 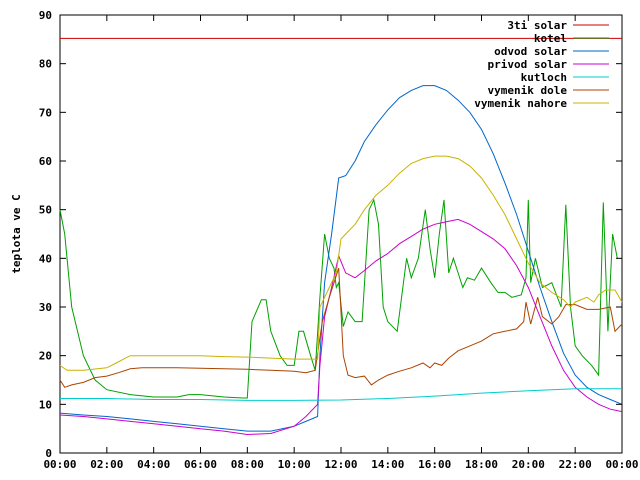 What do you see at coordinates (340, 464) in the screenshot?
I see `x-tick-label: 12:00` at bounding box center [340, 464].